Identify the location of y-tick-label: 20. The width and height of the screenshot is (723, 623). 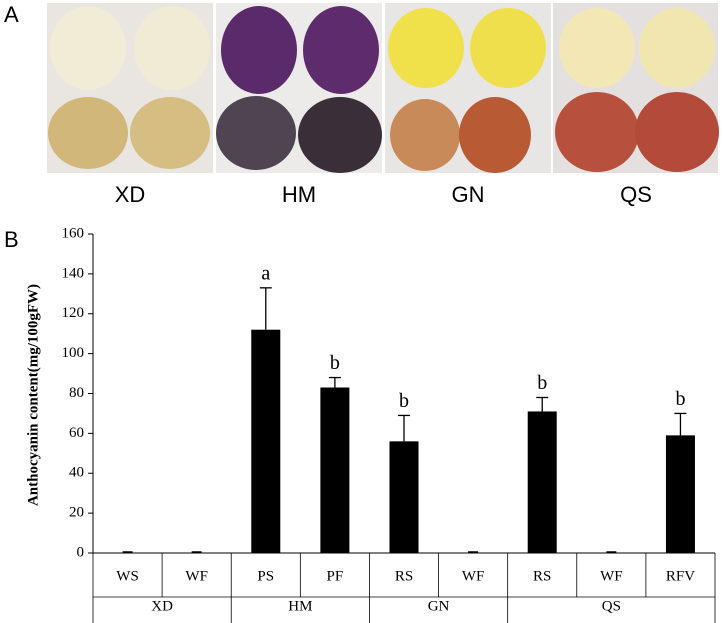
(76, 513).